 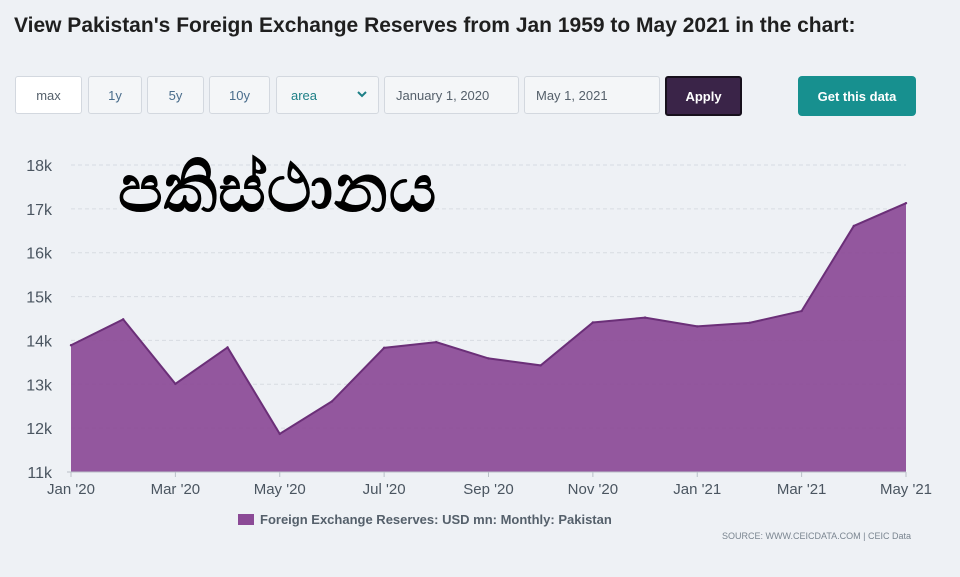 I want to click on x-tick-label: Mar '21, so click(x=802, y=489).